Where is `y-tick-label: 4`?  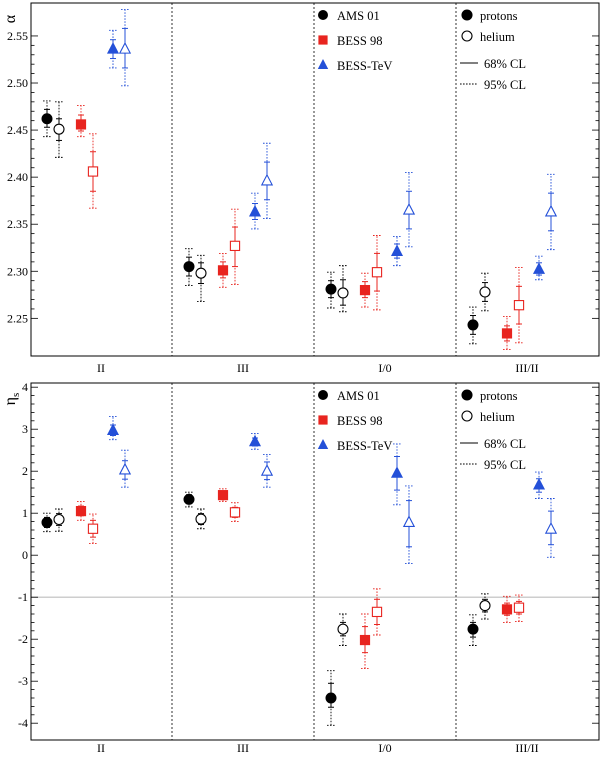 y-tick-label: 4 is located at coordinates (25, 387).